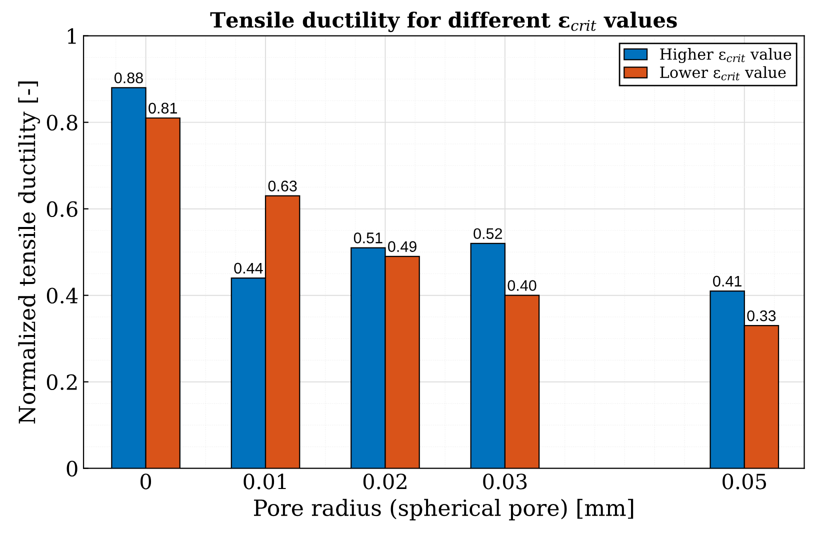 This screenshot has width=819, height=551. I want to click on x-tick-label: 0.05, so click(744, 482).